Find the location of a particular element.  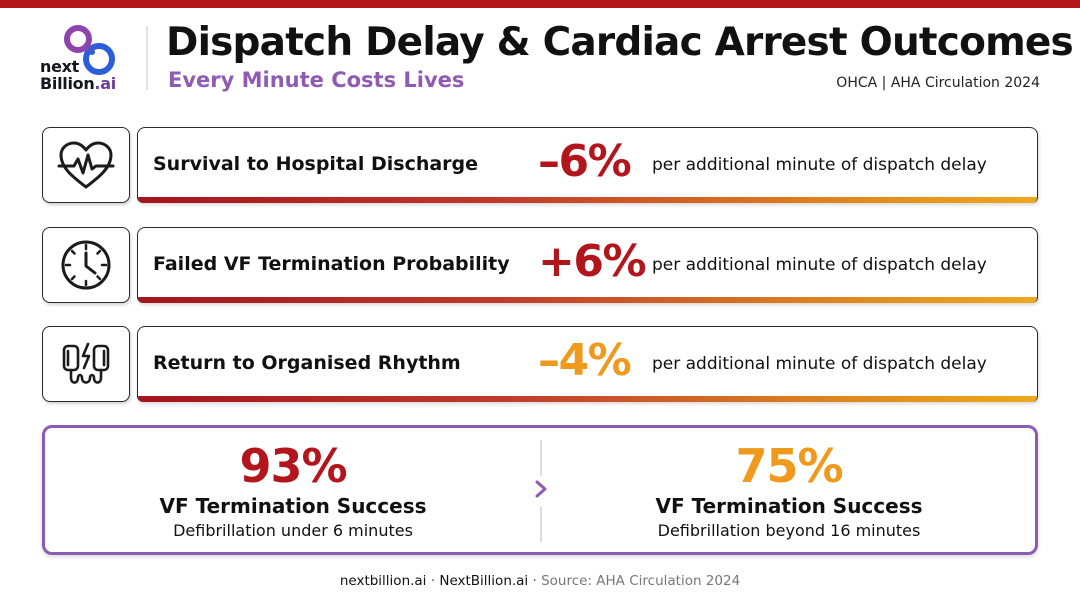

logo-suffix: .ai is located at coordinates (105, 83).